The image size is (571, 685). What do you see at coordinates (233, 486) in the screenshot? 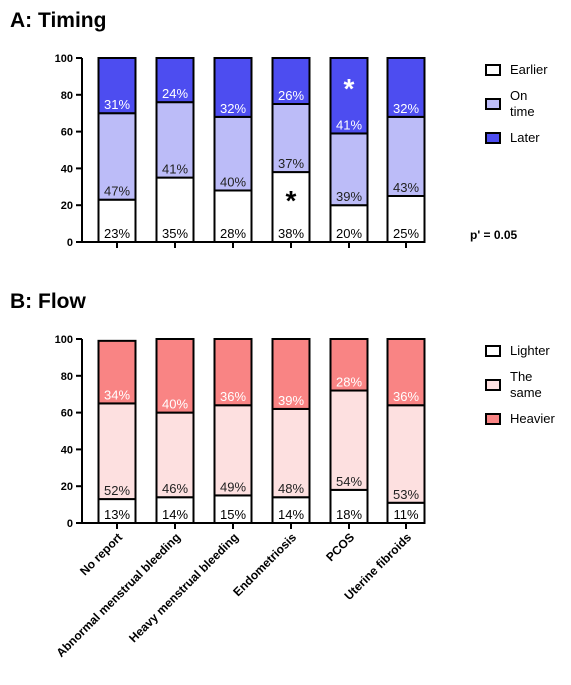
I see `data-label: 49%` at bounding box center [233, 486].